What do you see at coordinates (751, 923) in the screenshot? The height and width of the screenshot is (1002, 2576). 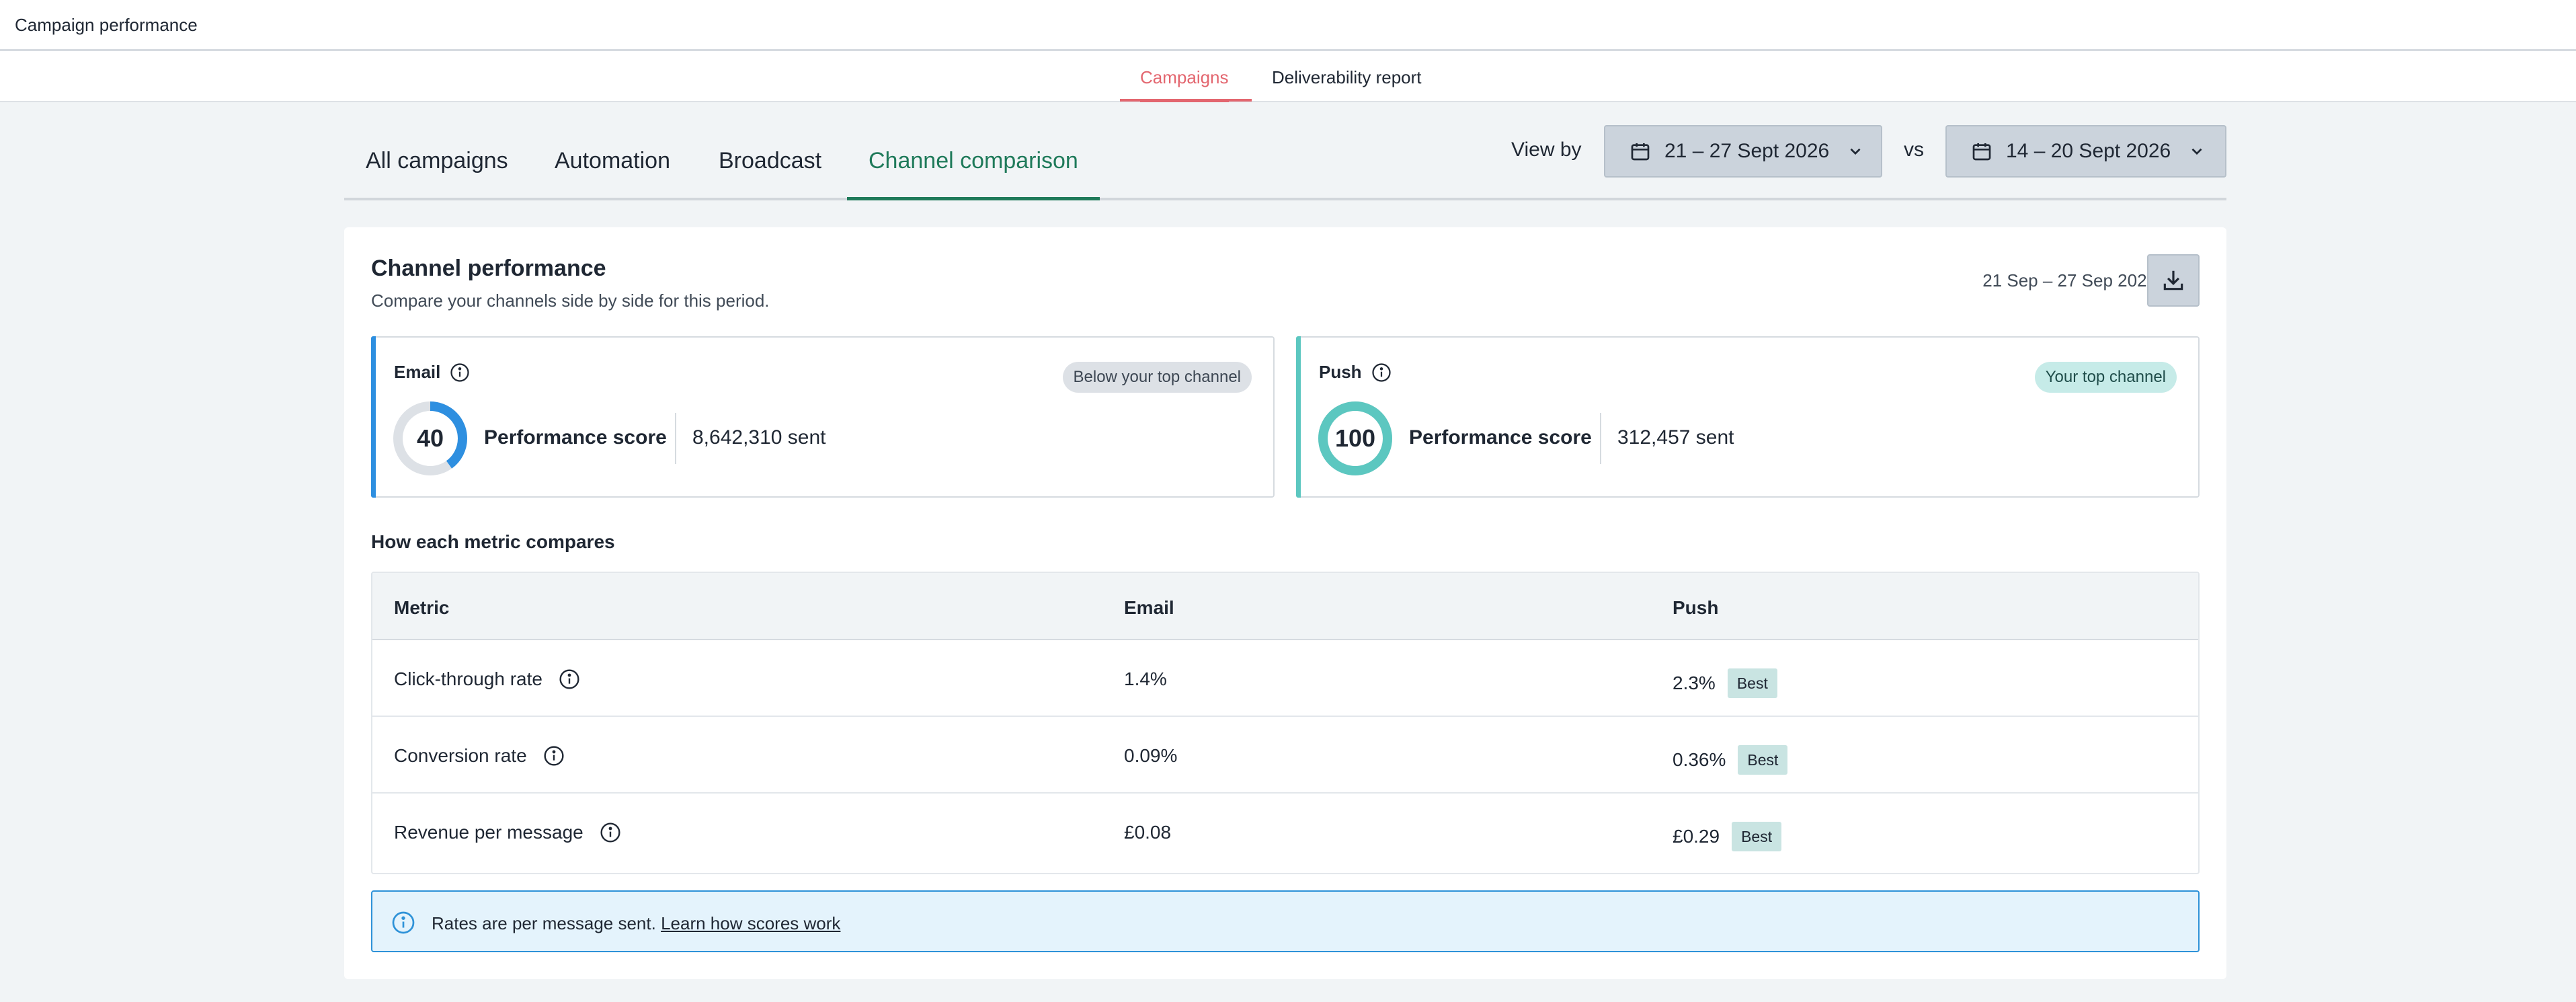 I see `learn-scores-link: Learn how scores work` at bounding box center [751, 923].